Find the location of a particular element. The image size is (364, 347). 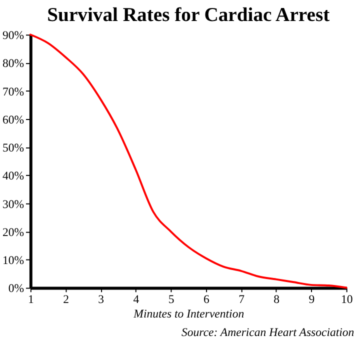

x-tick-label: 5 is located at coordinates (171, 299).